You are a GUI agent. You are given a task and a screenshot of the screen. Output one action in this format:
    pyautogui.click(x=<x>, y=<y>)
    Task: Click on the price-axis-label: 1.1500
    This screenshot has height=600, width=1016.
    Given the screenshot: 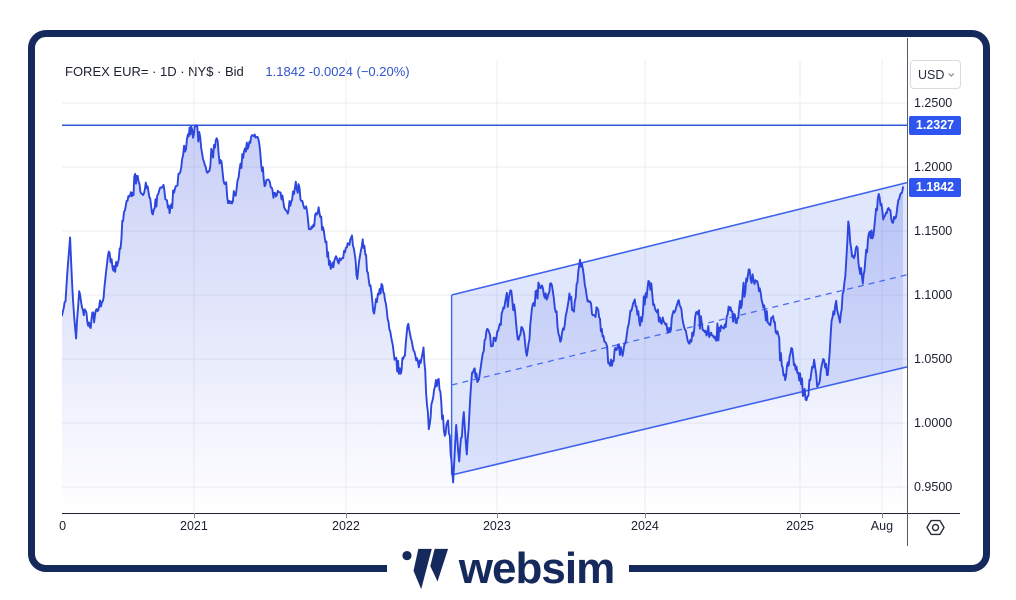 What is the action you would take?
    pyautogui.click(x=933, y=231)
    